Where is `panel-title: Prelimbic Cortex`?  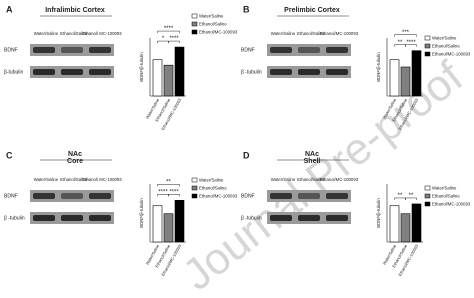
panel-title: Prelimbic Cortex is located at coordinates (312, 10).